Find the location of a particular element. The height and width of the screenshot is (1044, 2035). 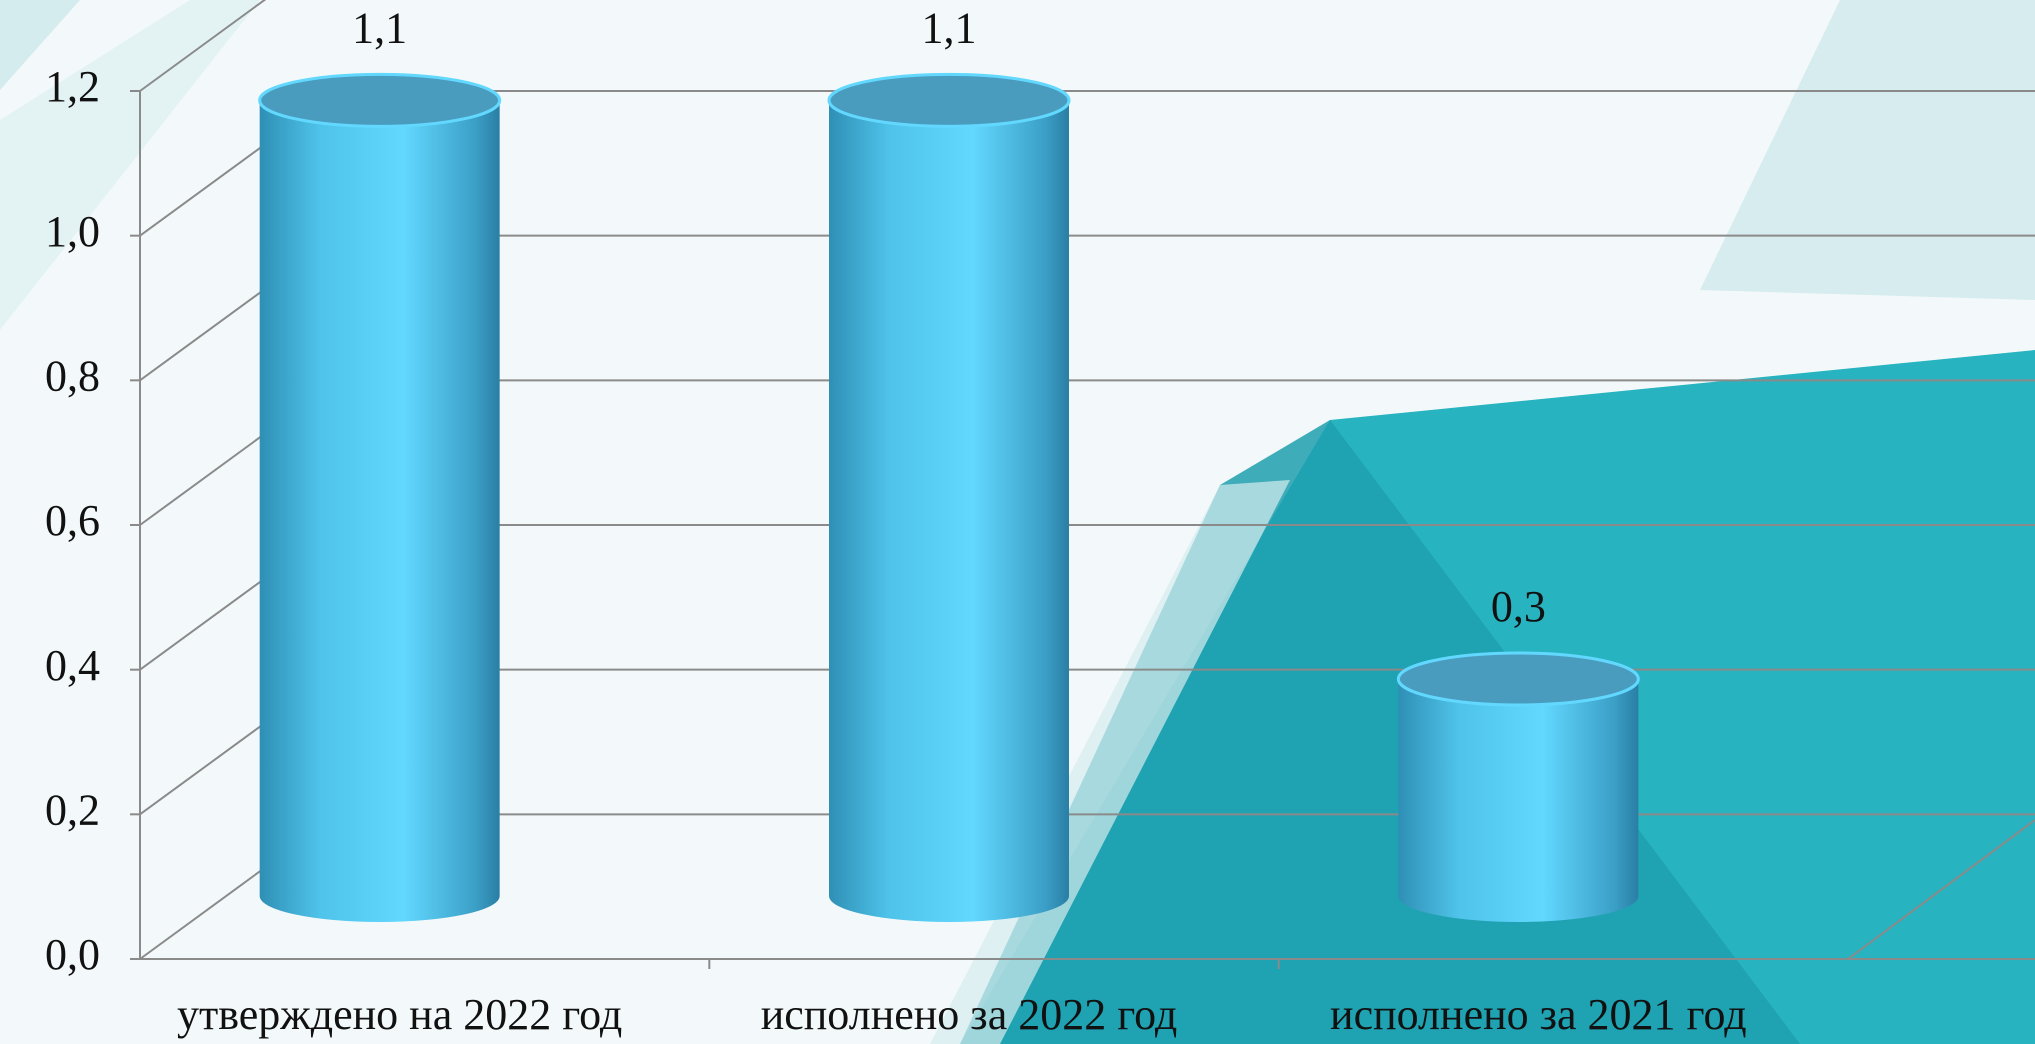

y-tick-label: 1,2 is located at coordinates (72, 86).